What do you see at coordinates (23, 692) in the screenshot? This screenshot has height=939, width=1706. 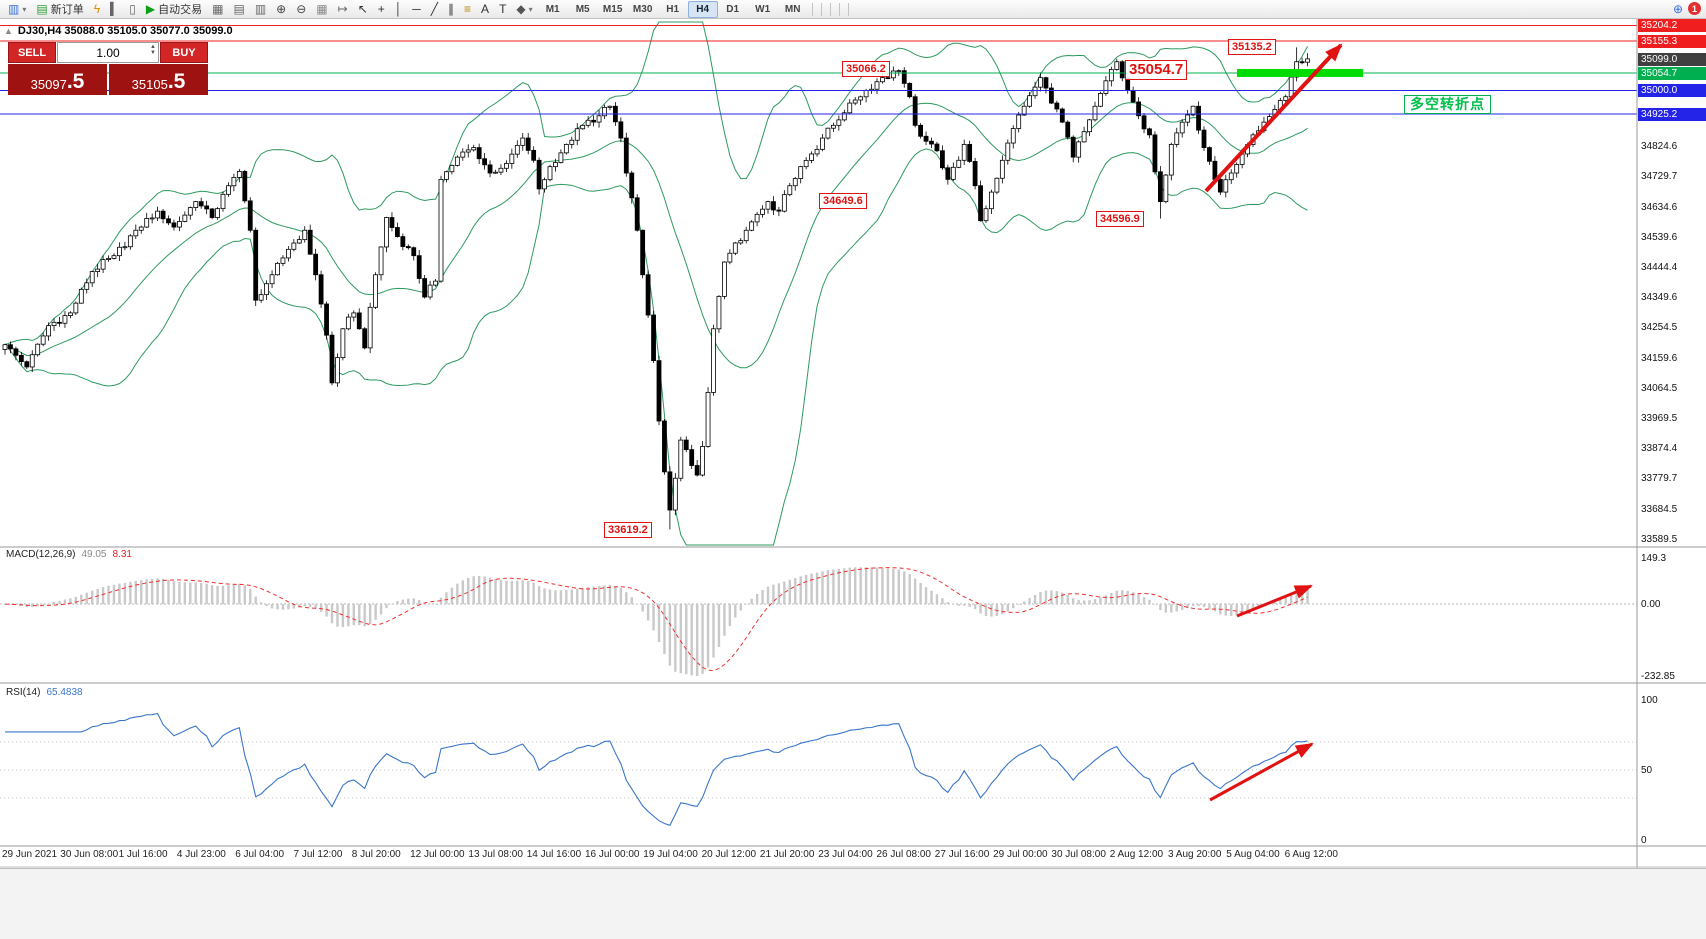 I see `rsi-name: RSI(14)` at bounding box center [23, 692].